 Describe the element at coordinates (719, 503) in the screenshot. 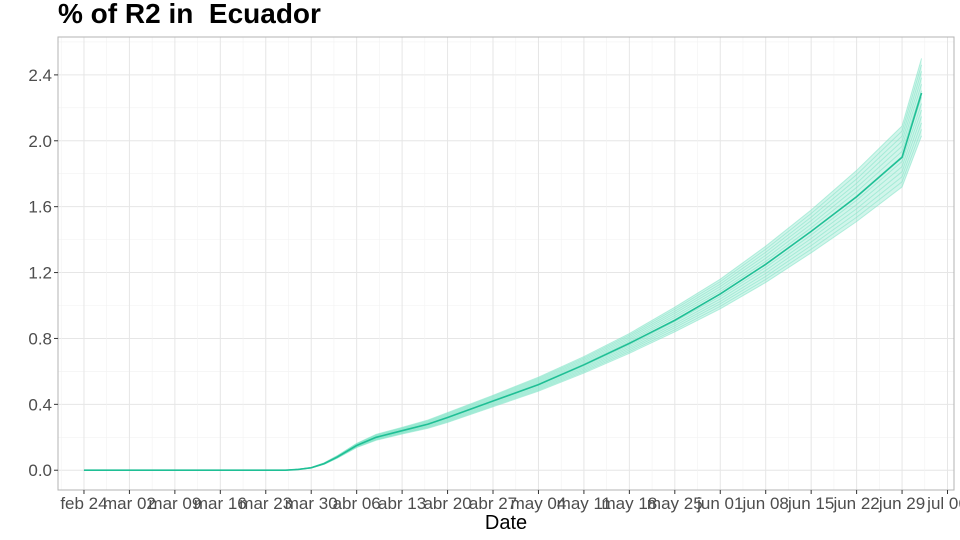

I see `x-tick-label: jun 01` at that location.